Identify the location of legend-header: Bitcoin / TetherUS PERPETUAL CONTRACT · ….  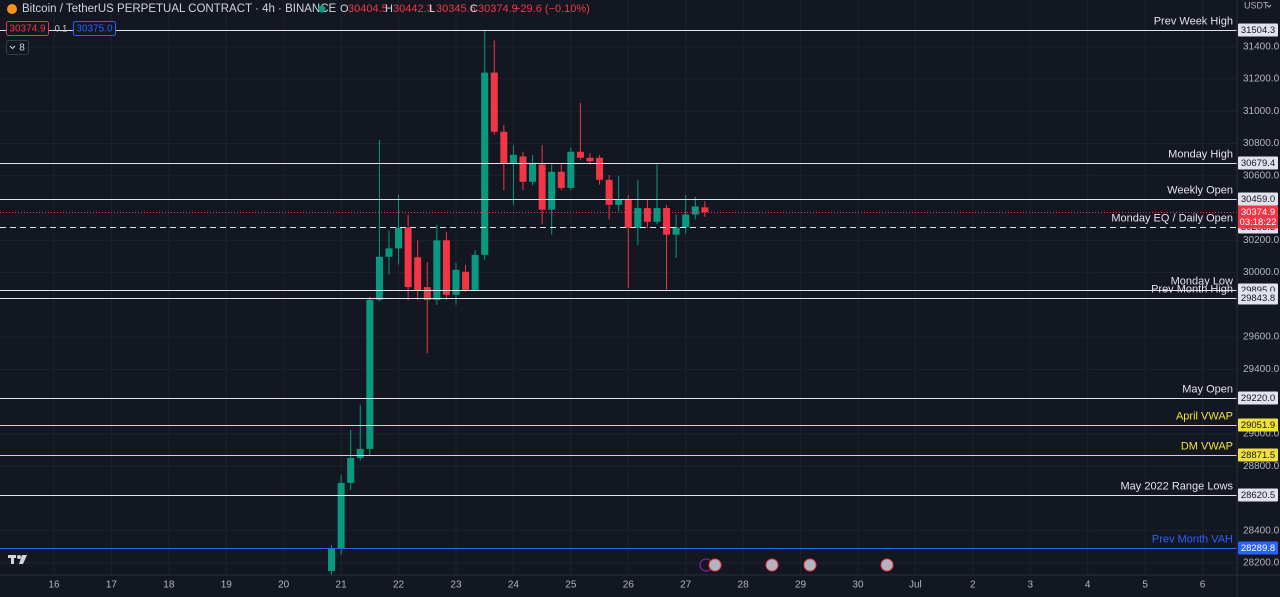
(639, 27).